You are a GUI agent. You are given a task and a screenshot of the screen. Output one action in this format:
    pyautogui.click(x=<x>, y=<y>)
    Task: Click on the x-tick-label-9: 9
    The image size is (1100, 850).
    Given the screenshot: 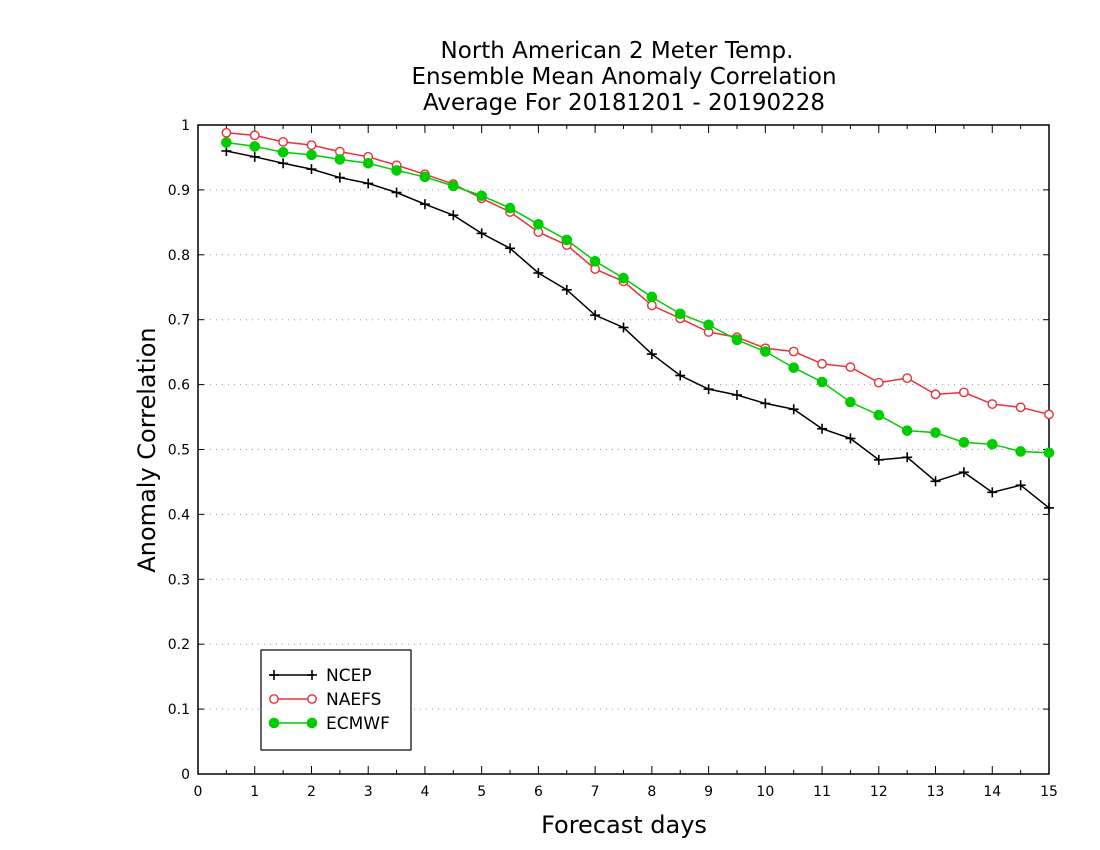 What is the action you would take?
    pyautogui.click(x=708, y=792)
    